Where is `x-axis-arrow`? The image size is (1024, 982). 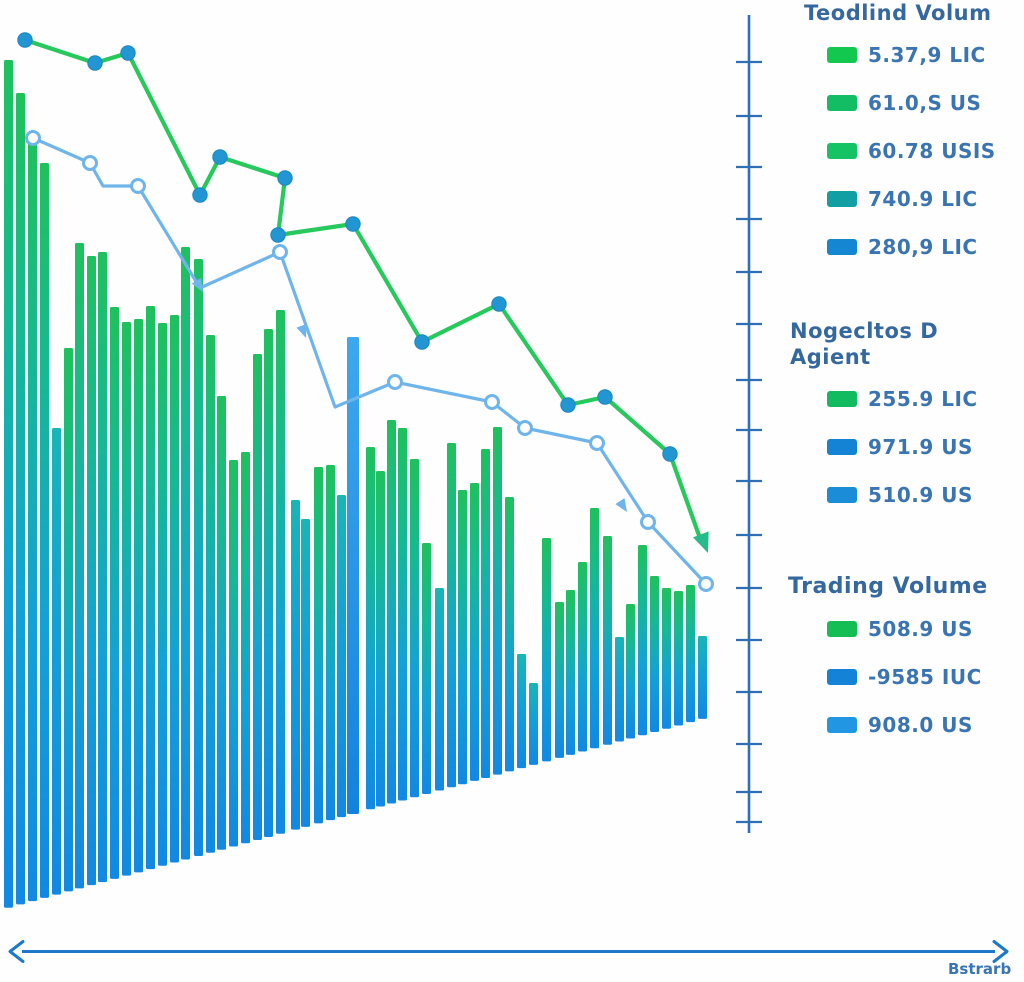
x-axis-arrow is located at coordinates (508, 951).